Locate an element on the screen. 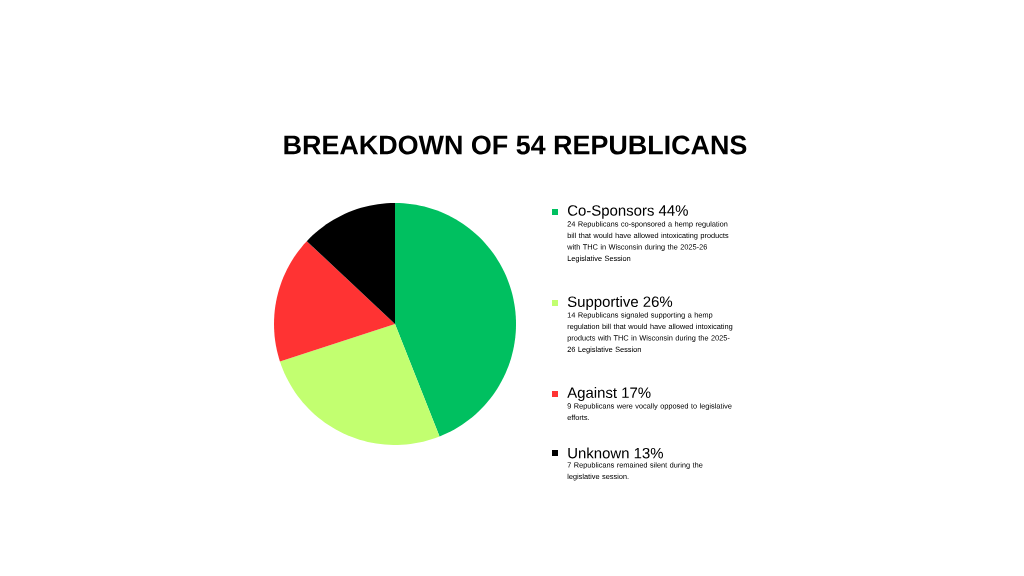 This screenshot has width=1024, height=576. legend-label: Unknown 13% is located at coordinates (615, 453).